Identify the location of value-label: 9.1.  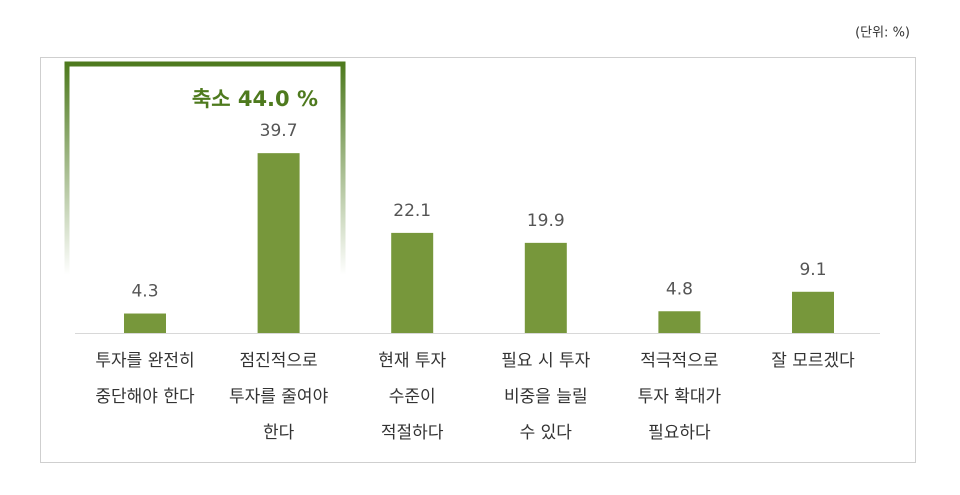
(812, 270).